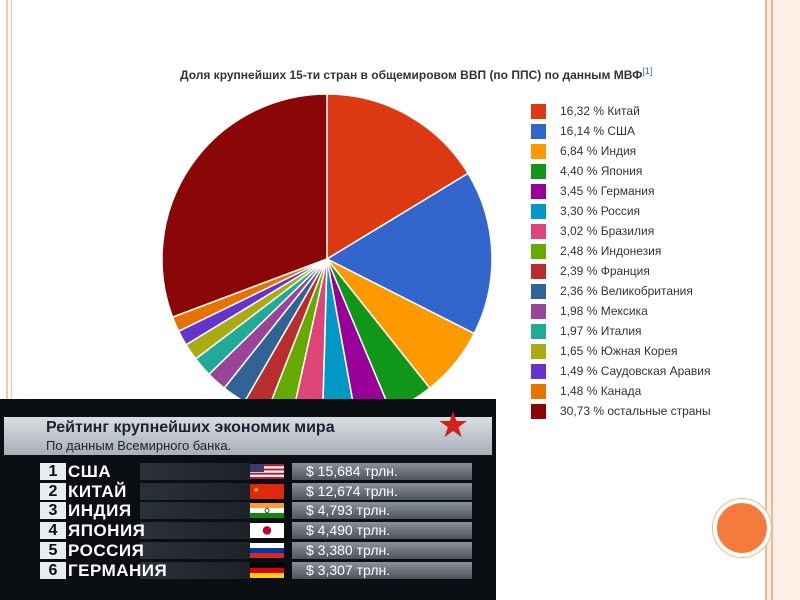 The height and width of the screenshot is (600, 800). Describe the element at coordinates (382, 471) in the screenshot. I see `gdp-value: $ 15,684 трлн.` at that location.